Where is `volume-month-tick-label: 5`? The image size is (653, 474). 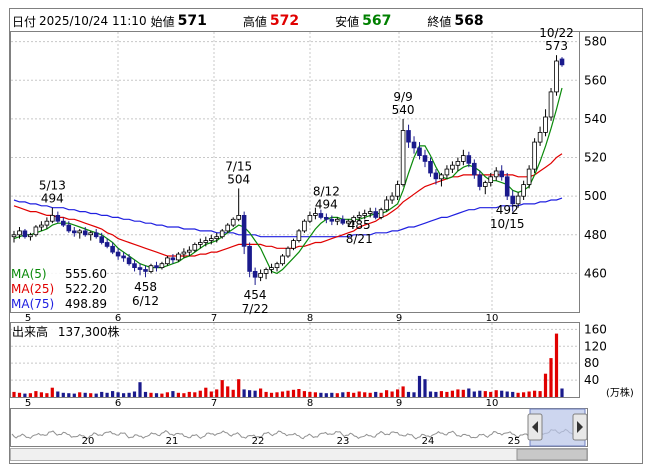
volume-month-tick-label: 5 is located at coordinates (28, 403).